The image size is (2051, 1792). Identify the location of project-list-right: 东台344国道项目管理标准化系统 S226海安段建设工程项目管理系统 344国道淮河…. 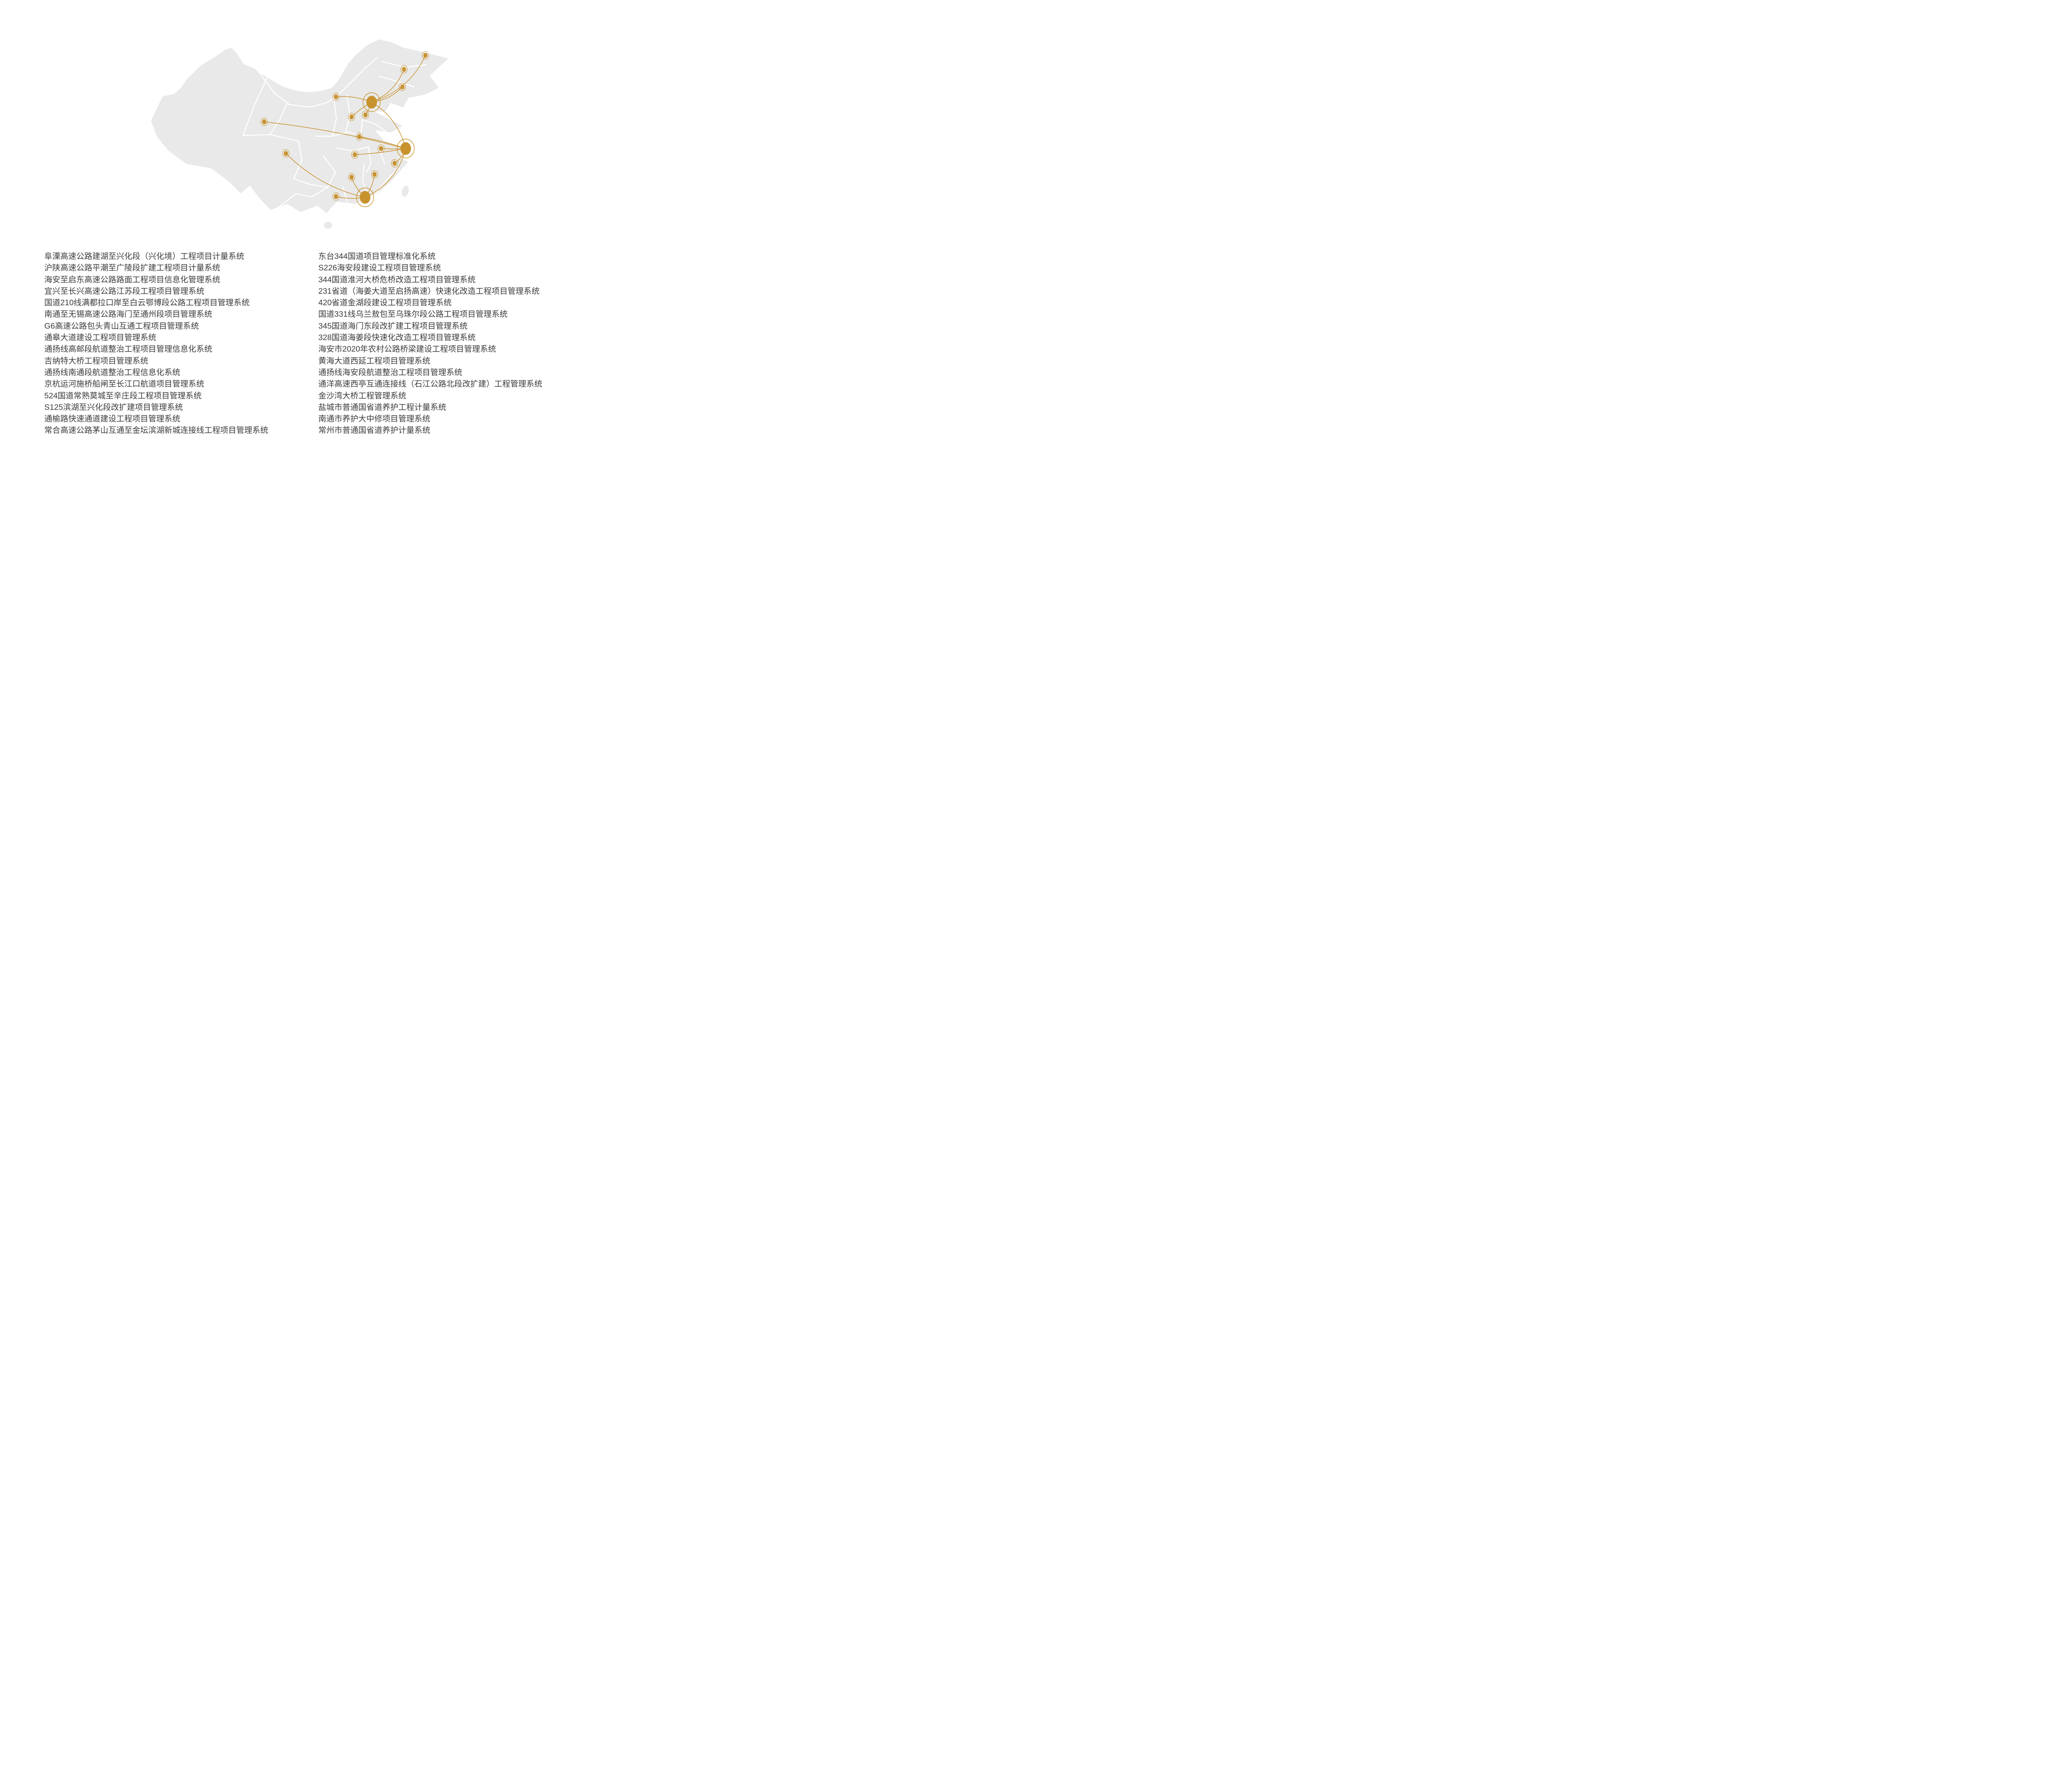
(430, 344).